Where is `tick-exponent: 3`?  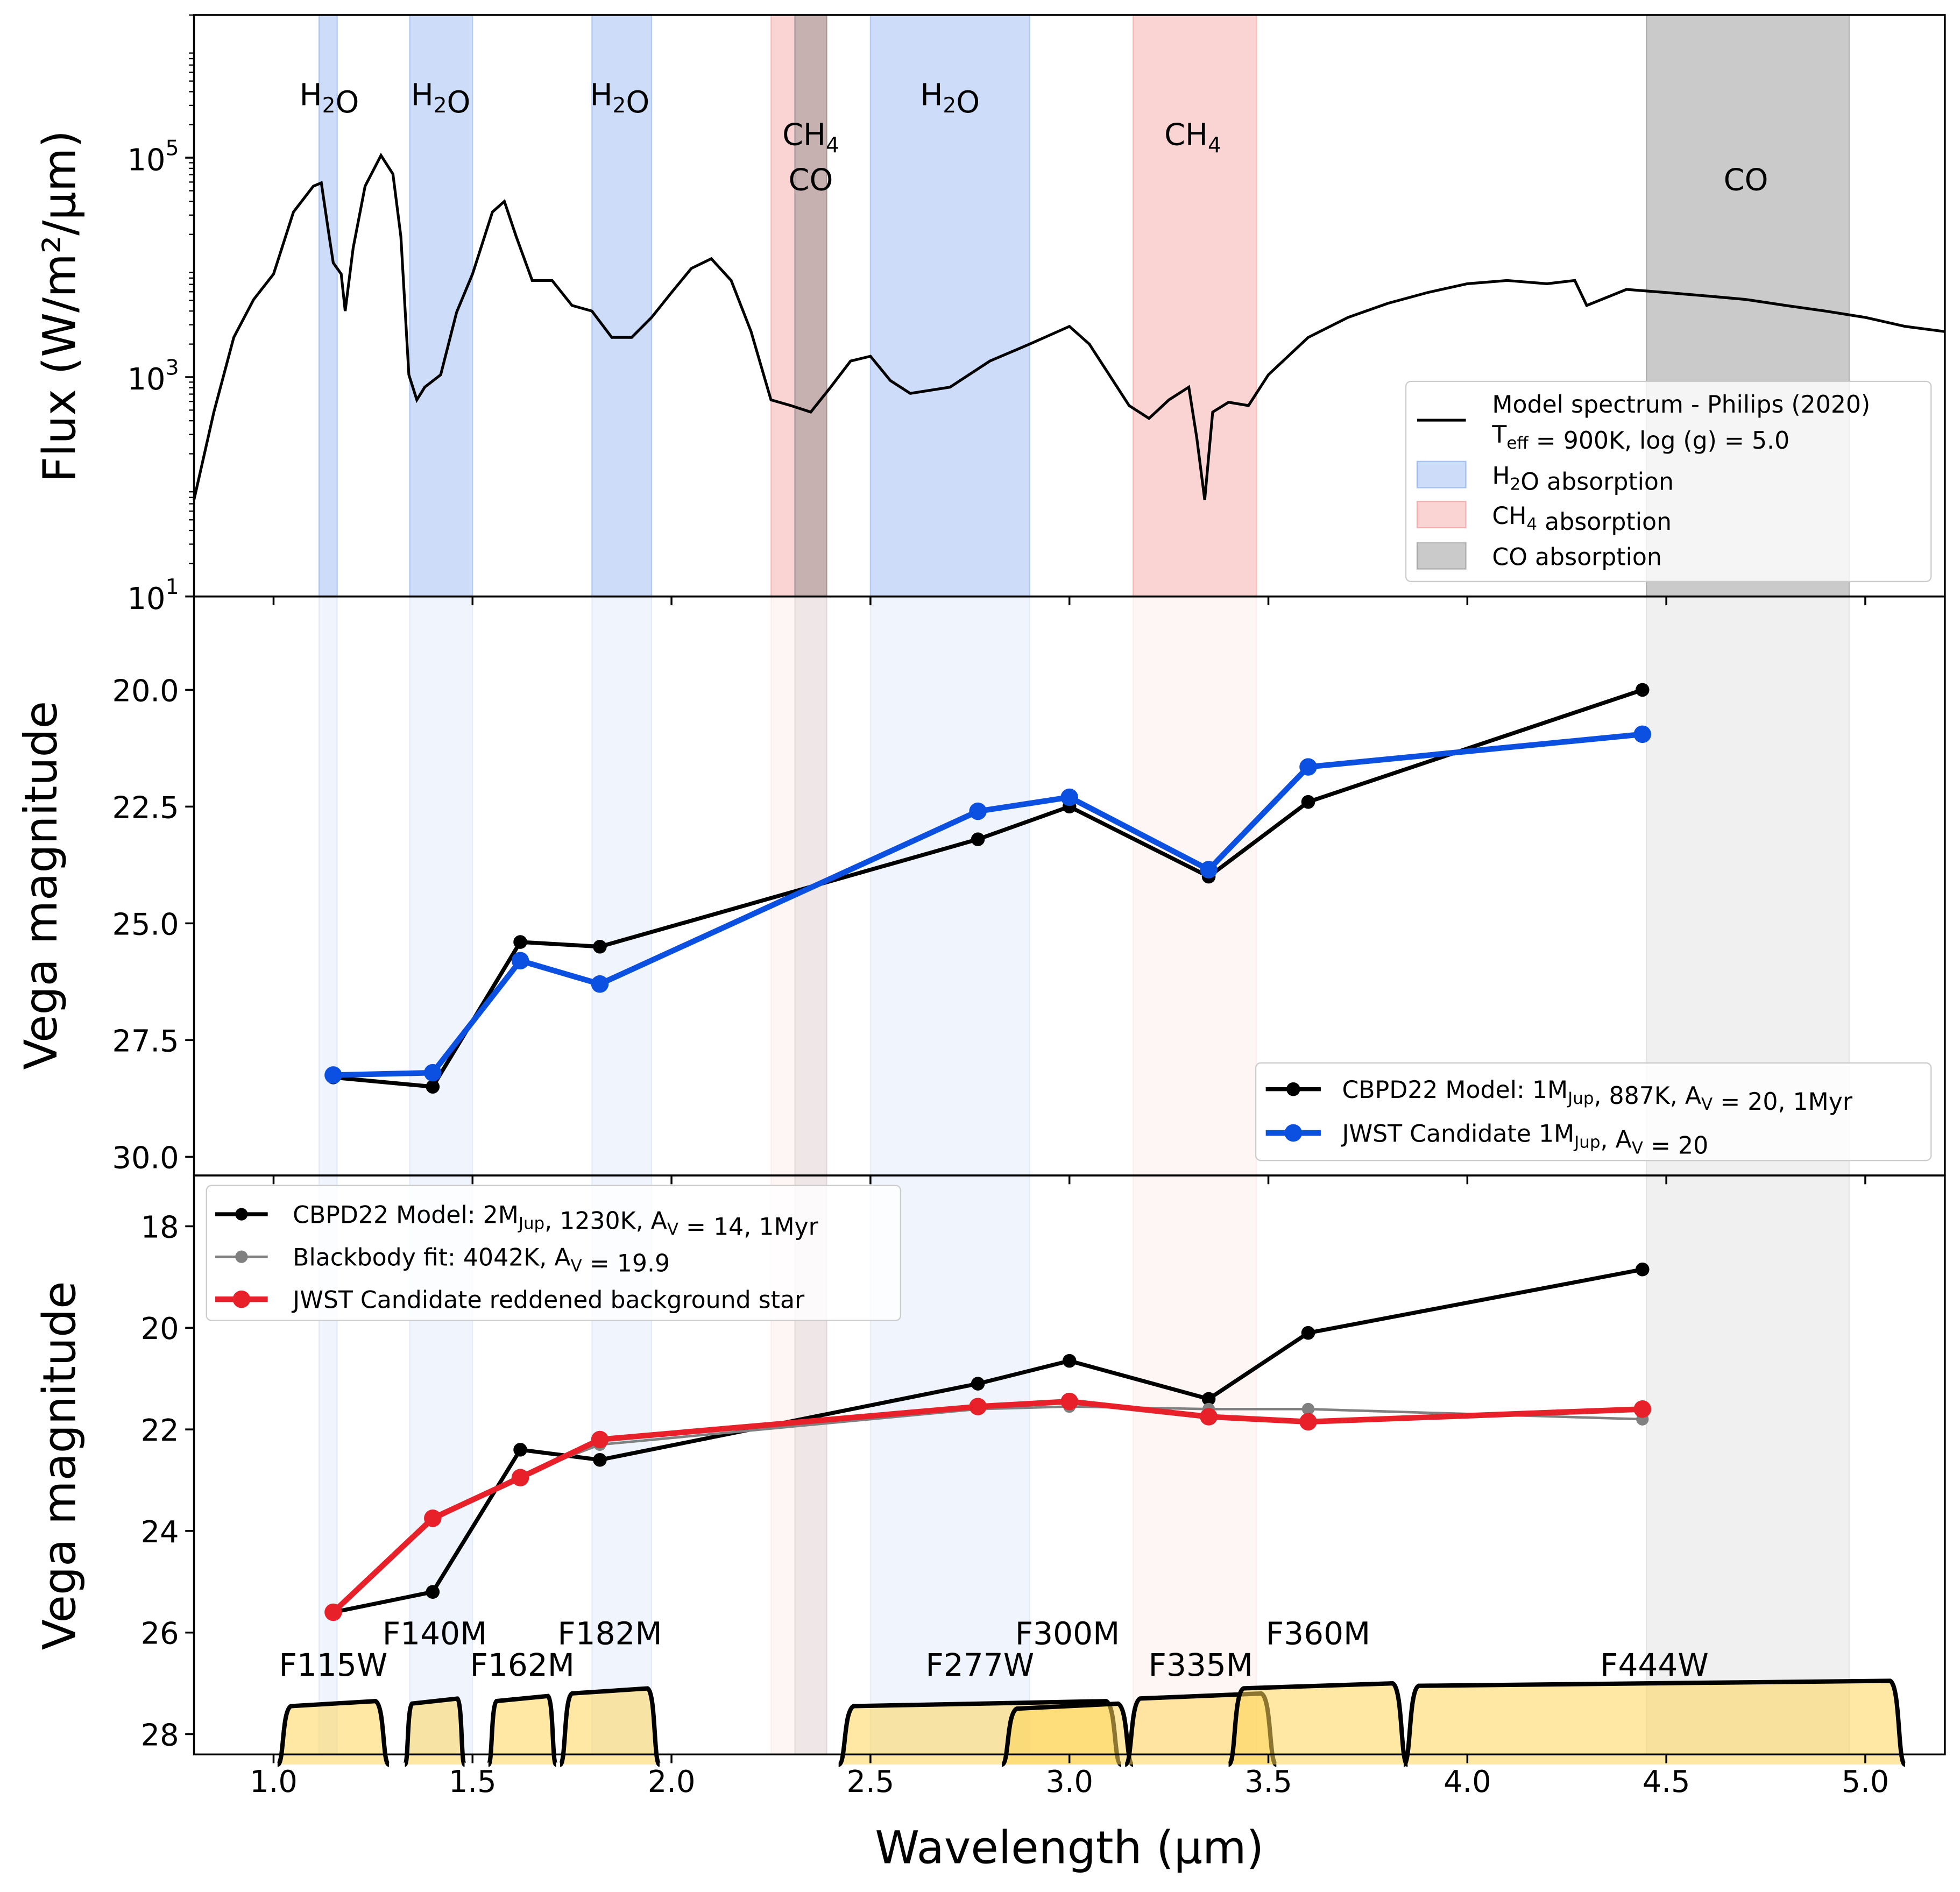
tick-exponent: 3 is located at coordinates (172, 367).